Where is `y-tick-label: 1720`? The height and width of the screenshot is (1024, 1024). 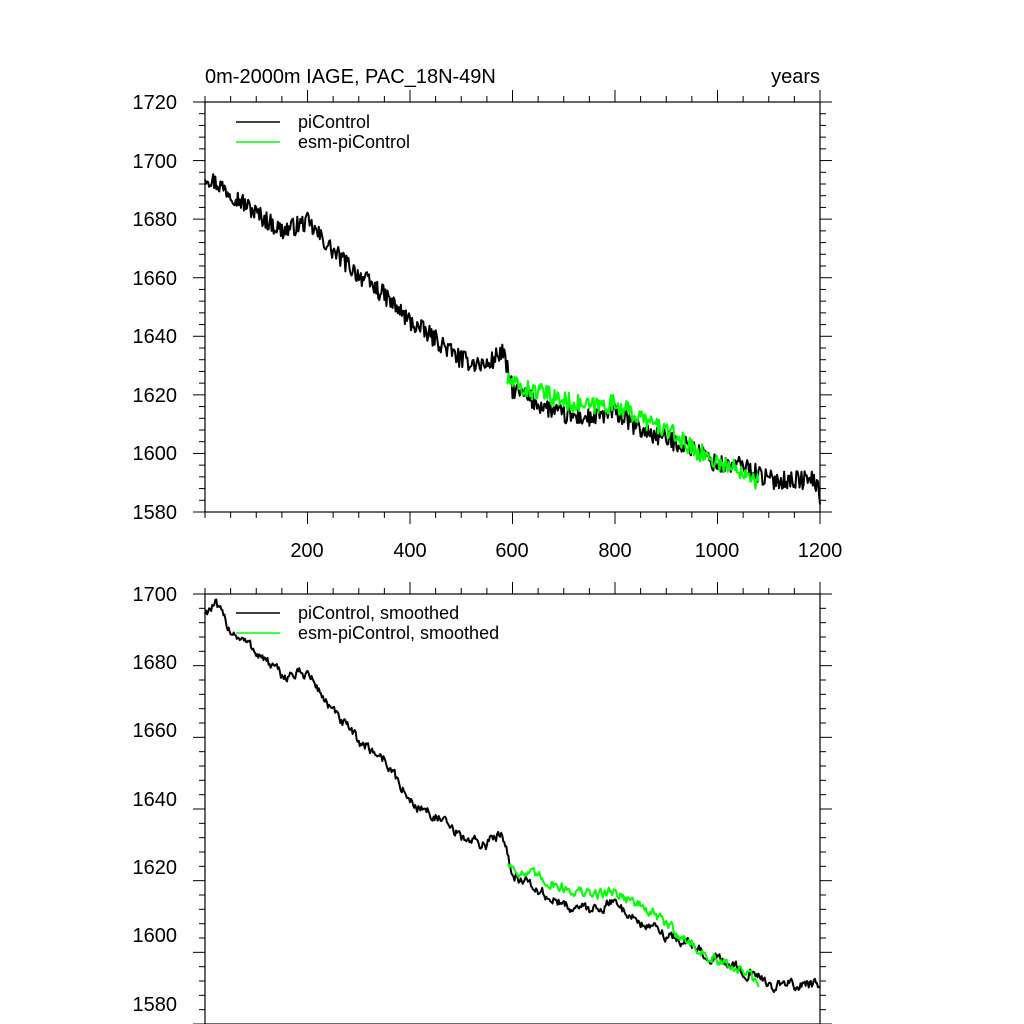
y-tick-label: 1720 is located at coordinates (155, 103).